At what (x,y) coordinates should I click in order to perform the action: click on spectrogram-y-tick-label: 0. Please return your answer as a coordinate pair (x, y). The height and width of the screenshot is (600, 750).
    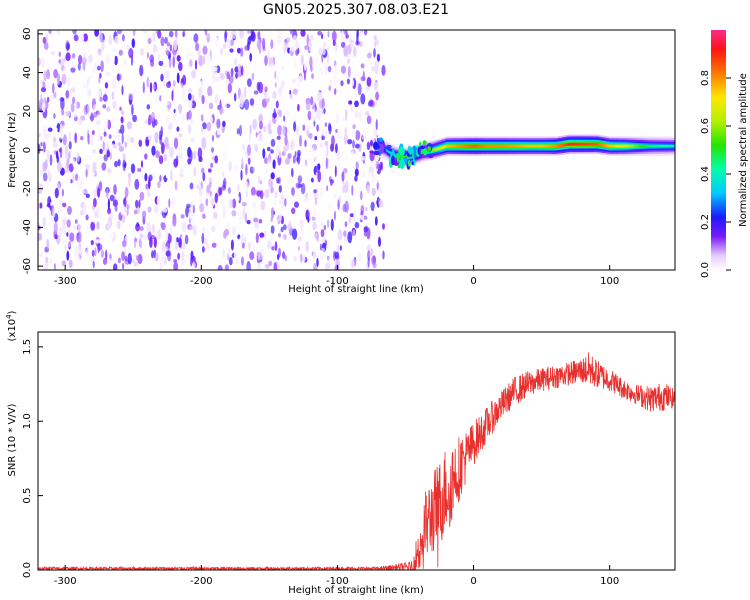
    Looking at the image, I should click on (27, 150).